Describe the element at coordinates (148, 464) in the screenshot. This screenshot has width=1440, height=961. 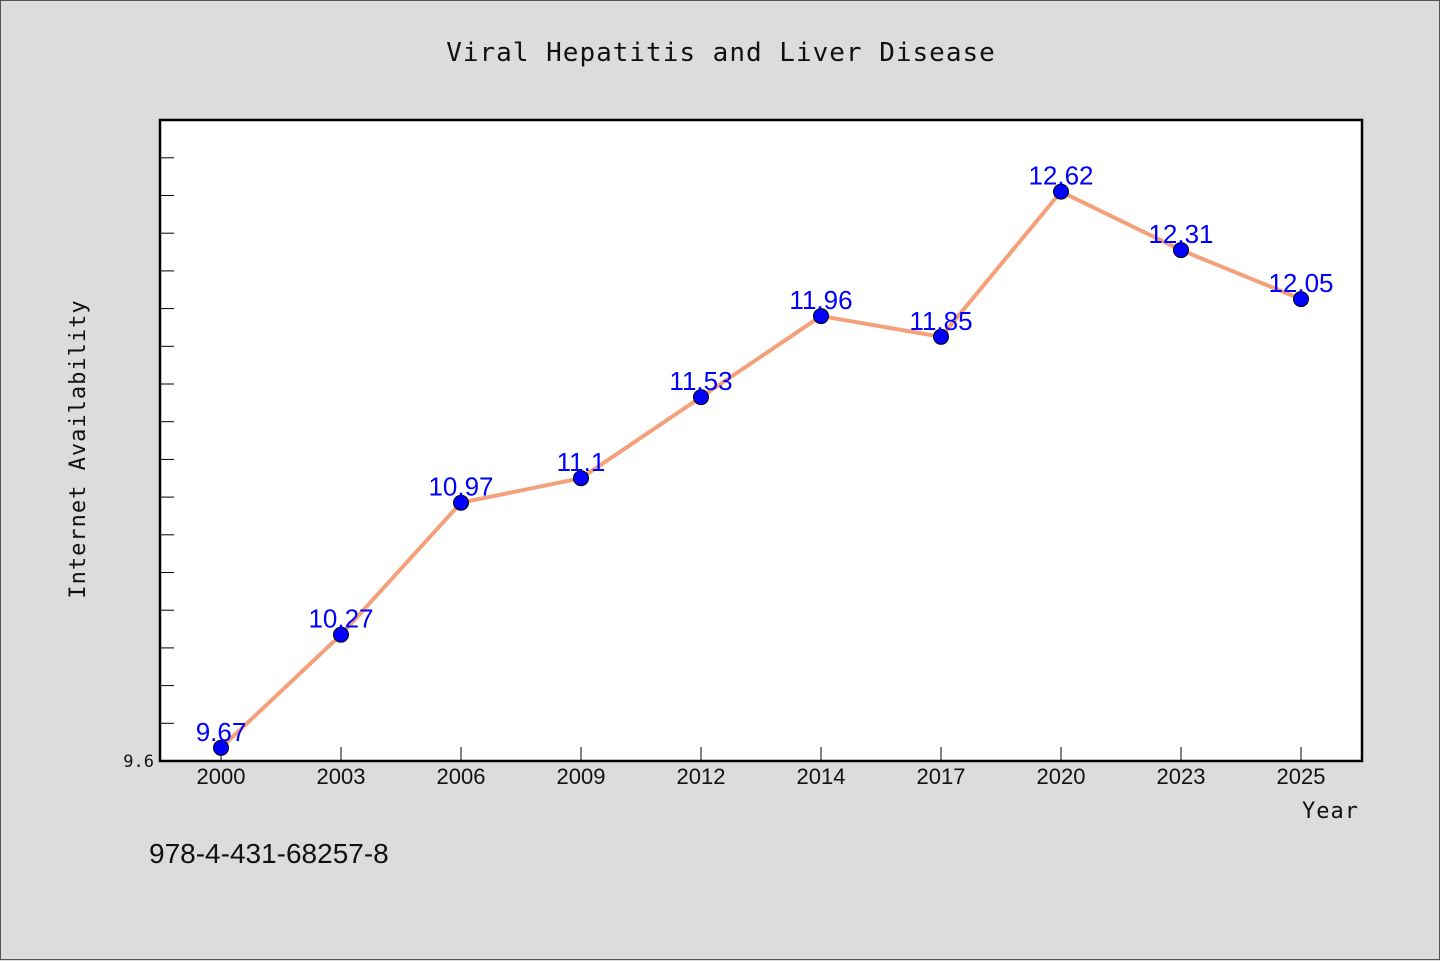
I see `y-axis-ticks: 9.6` at that location.